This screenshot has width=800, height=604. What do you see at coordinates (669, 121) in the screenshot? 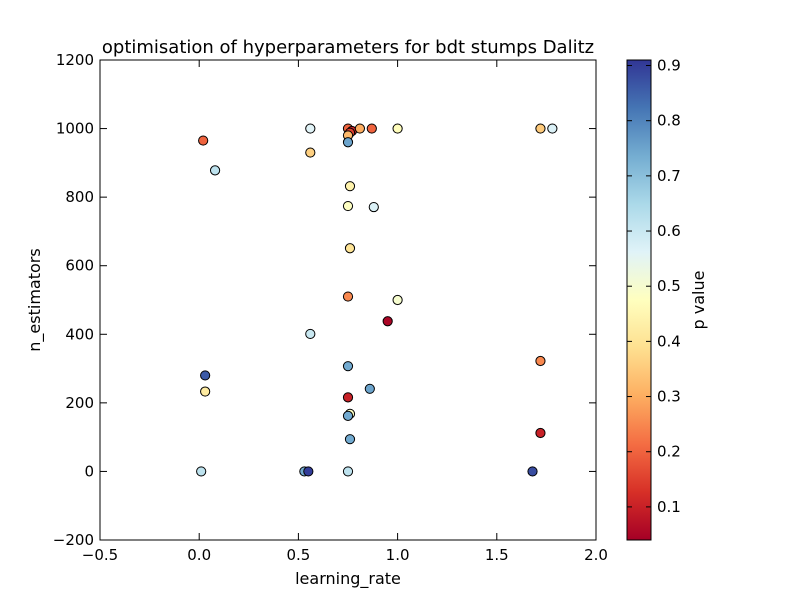
I see `colorbar-tick-label: 0.8` at bounding box center [669, 121].